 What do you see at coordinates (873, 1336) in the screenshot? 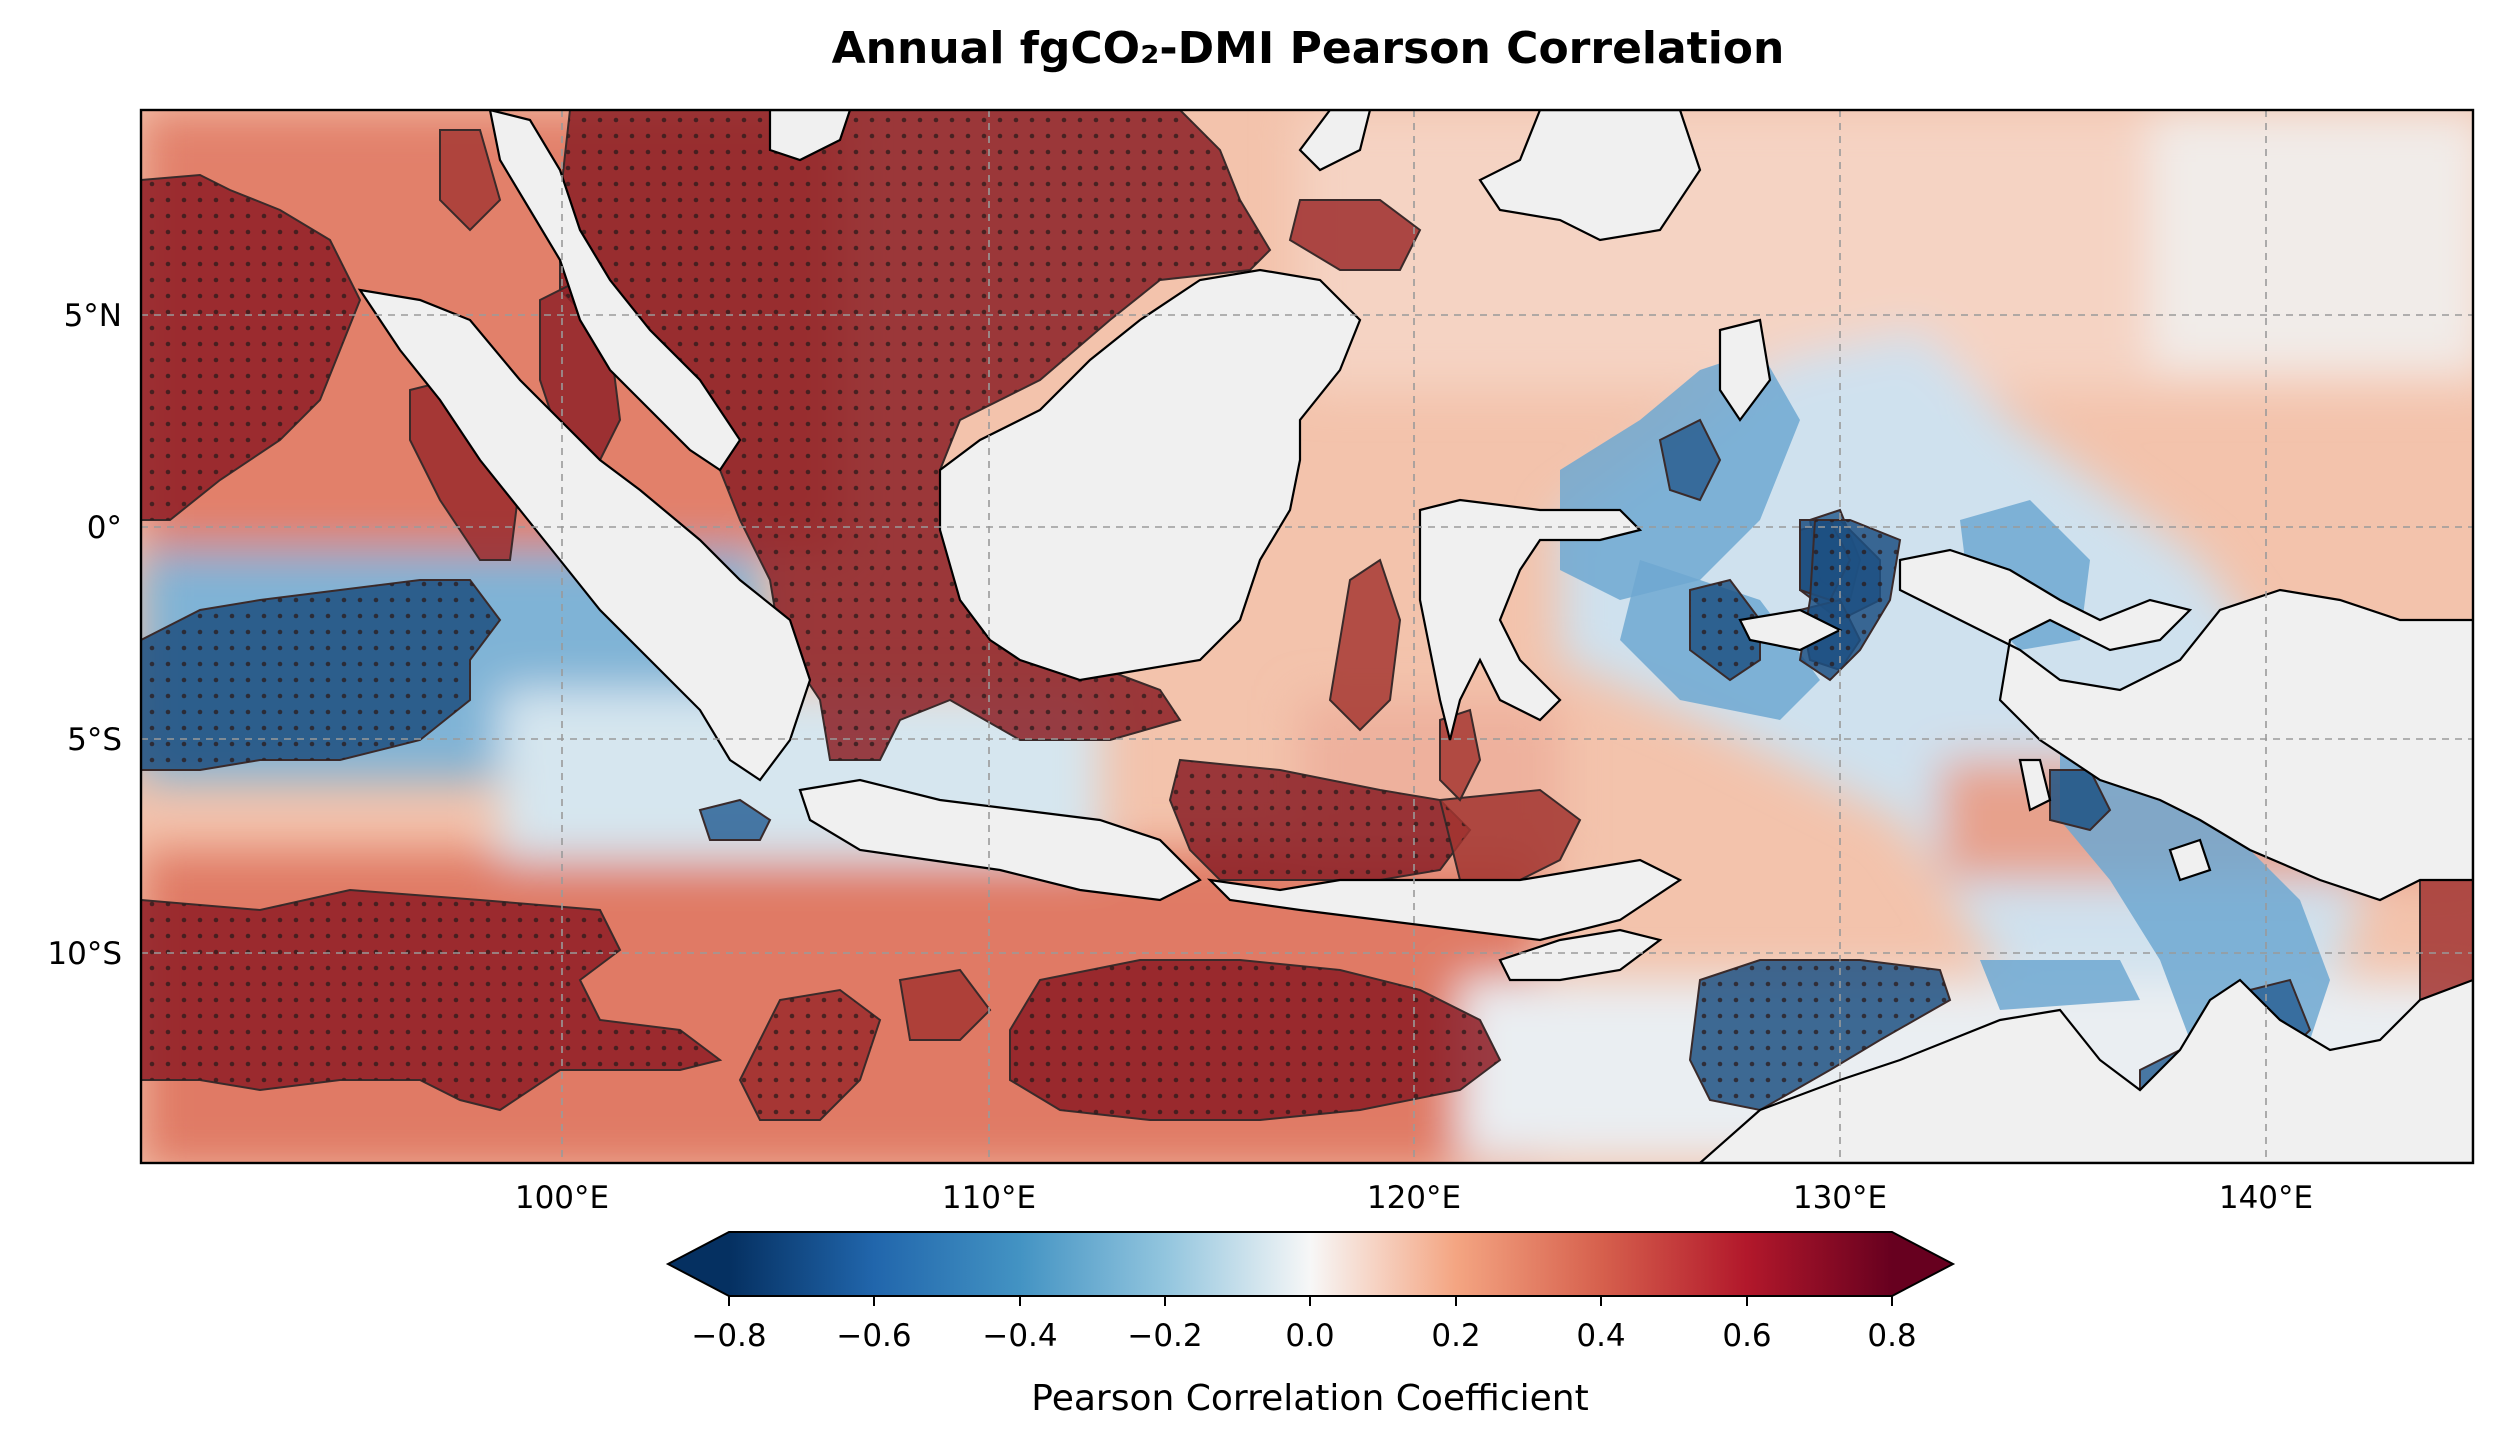
I see `colorbar-tick-label: −0.6` at bounding box center [873, 1336].